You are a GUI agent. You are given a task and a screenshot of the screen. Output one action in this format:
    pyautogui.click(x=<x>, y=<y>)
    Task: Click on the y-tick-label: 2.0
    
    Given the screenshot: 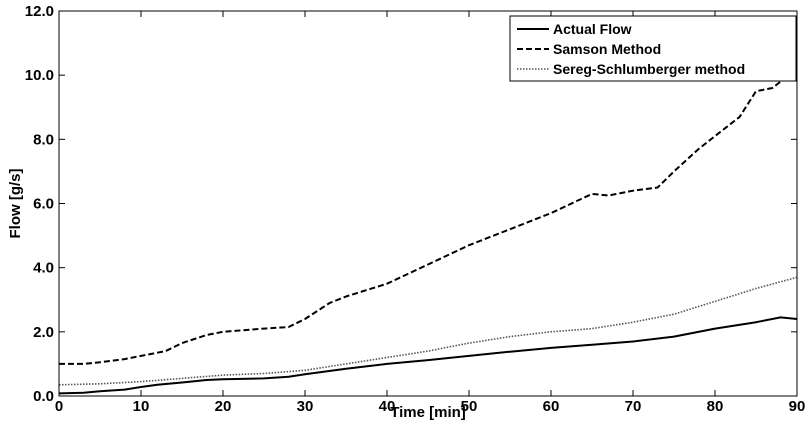 What is the action you would take?
    pyautogui.click(x=43, y=332)
    